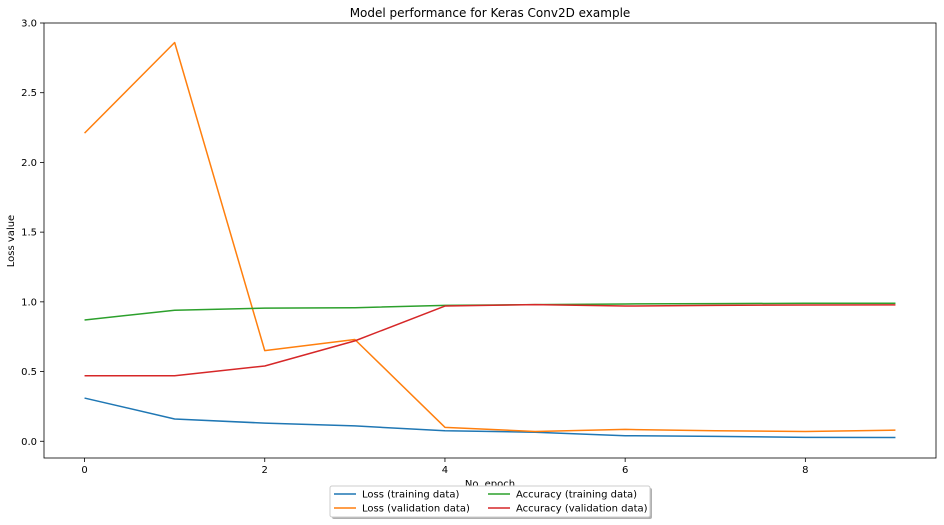 Image resolution: width=944 pixels, height=525 pixels. Describe the element at coordinates (29, 372) in the screenshot. I see `y-tick-label: 0.5` at that location.